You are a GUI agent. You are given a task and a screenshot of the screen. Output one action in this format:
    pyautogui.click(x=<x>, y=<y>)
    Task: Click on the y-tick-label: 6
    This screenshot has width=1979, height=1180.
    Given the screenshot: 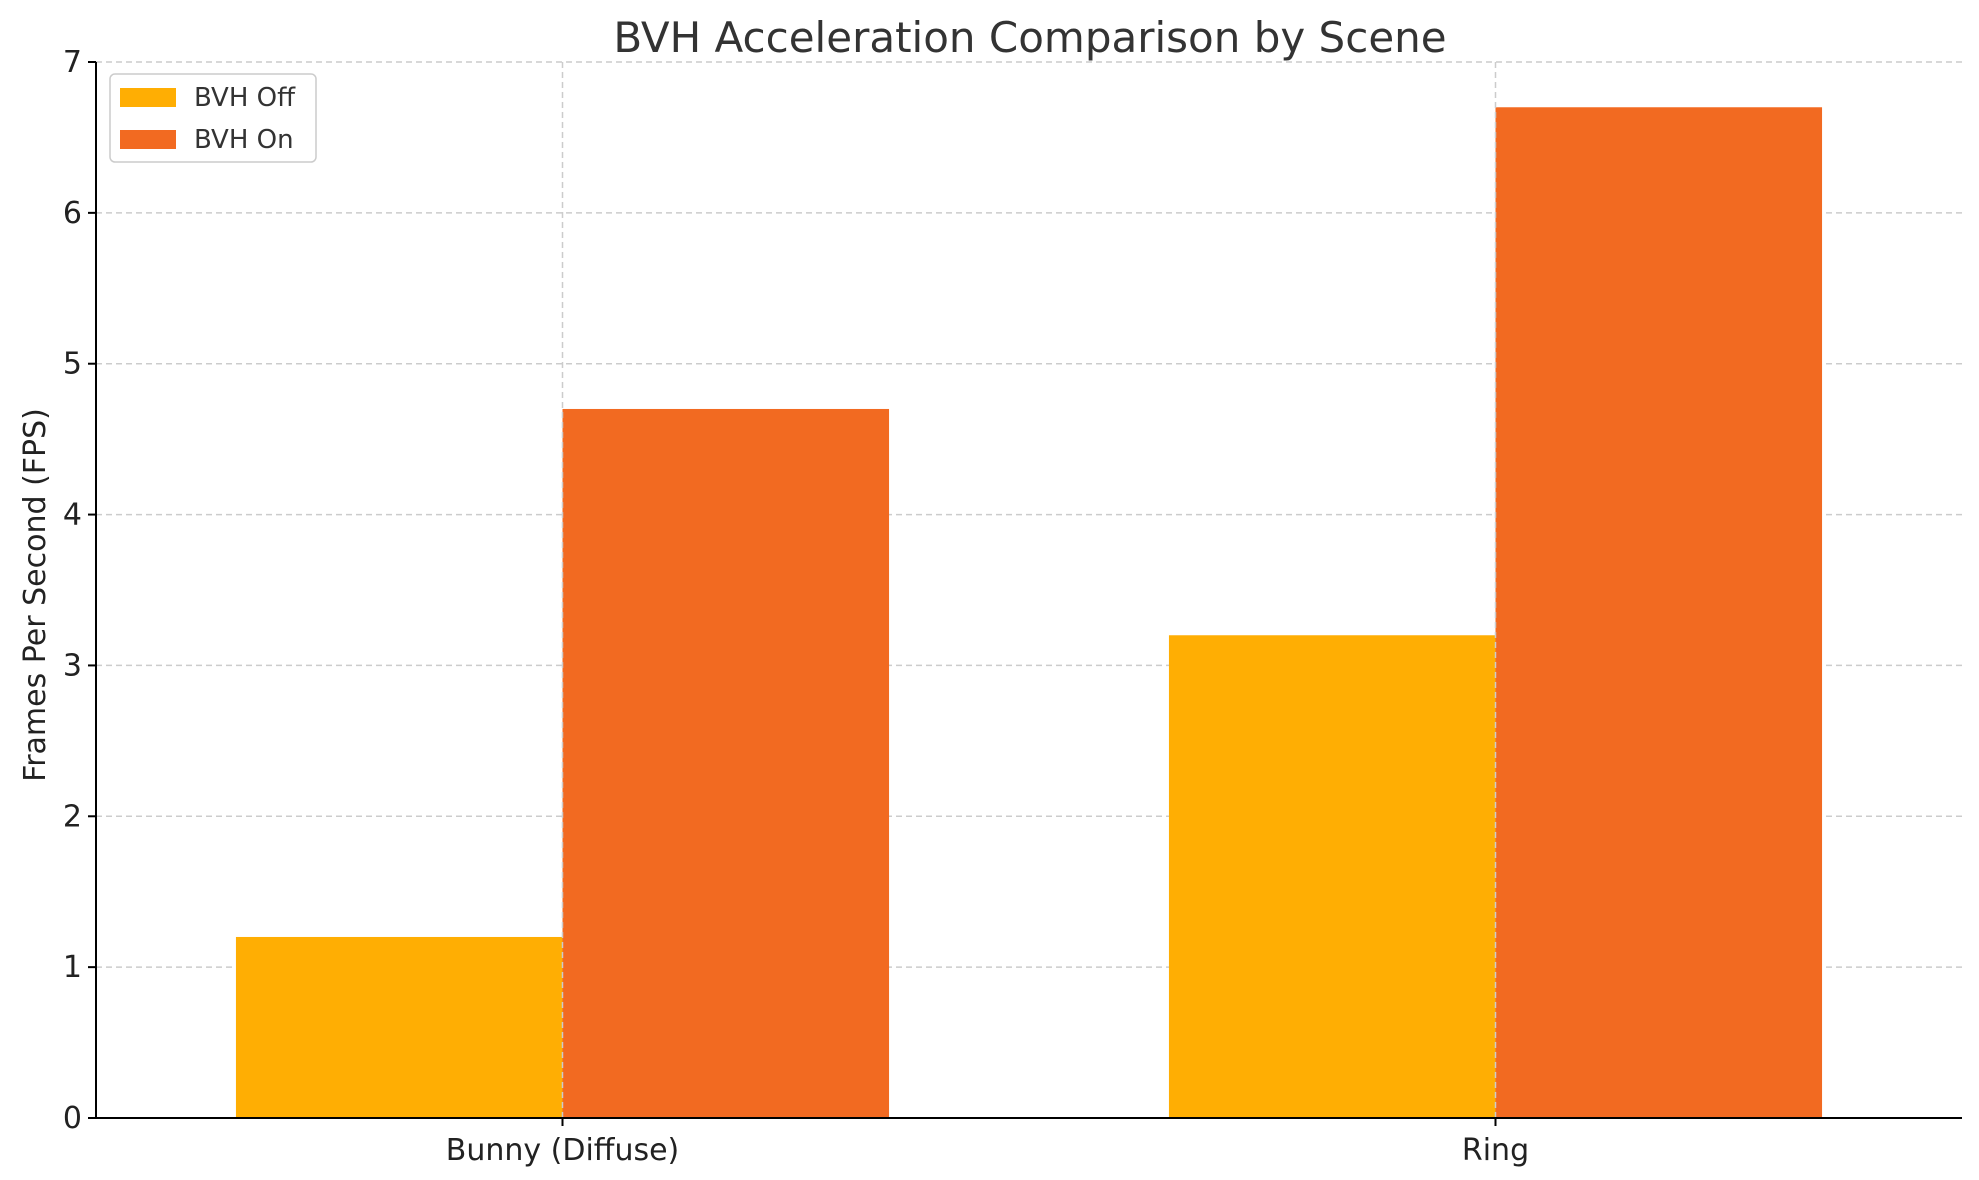 What is the action you would take?
    pyautogui.click(x=72, y=213)
    